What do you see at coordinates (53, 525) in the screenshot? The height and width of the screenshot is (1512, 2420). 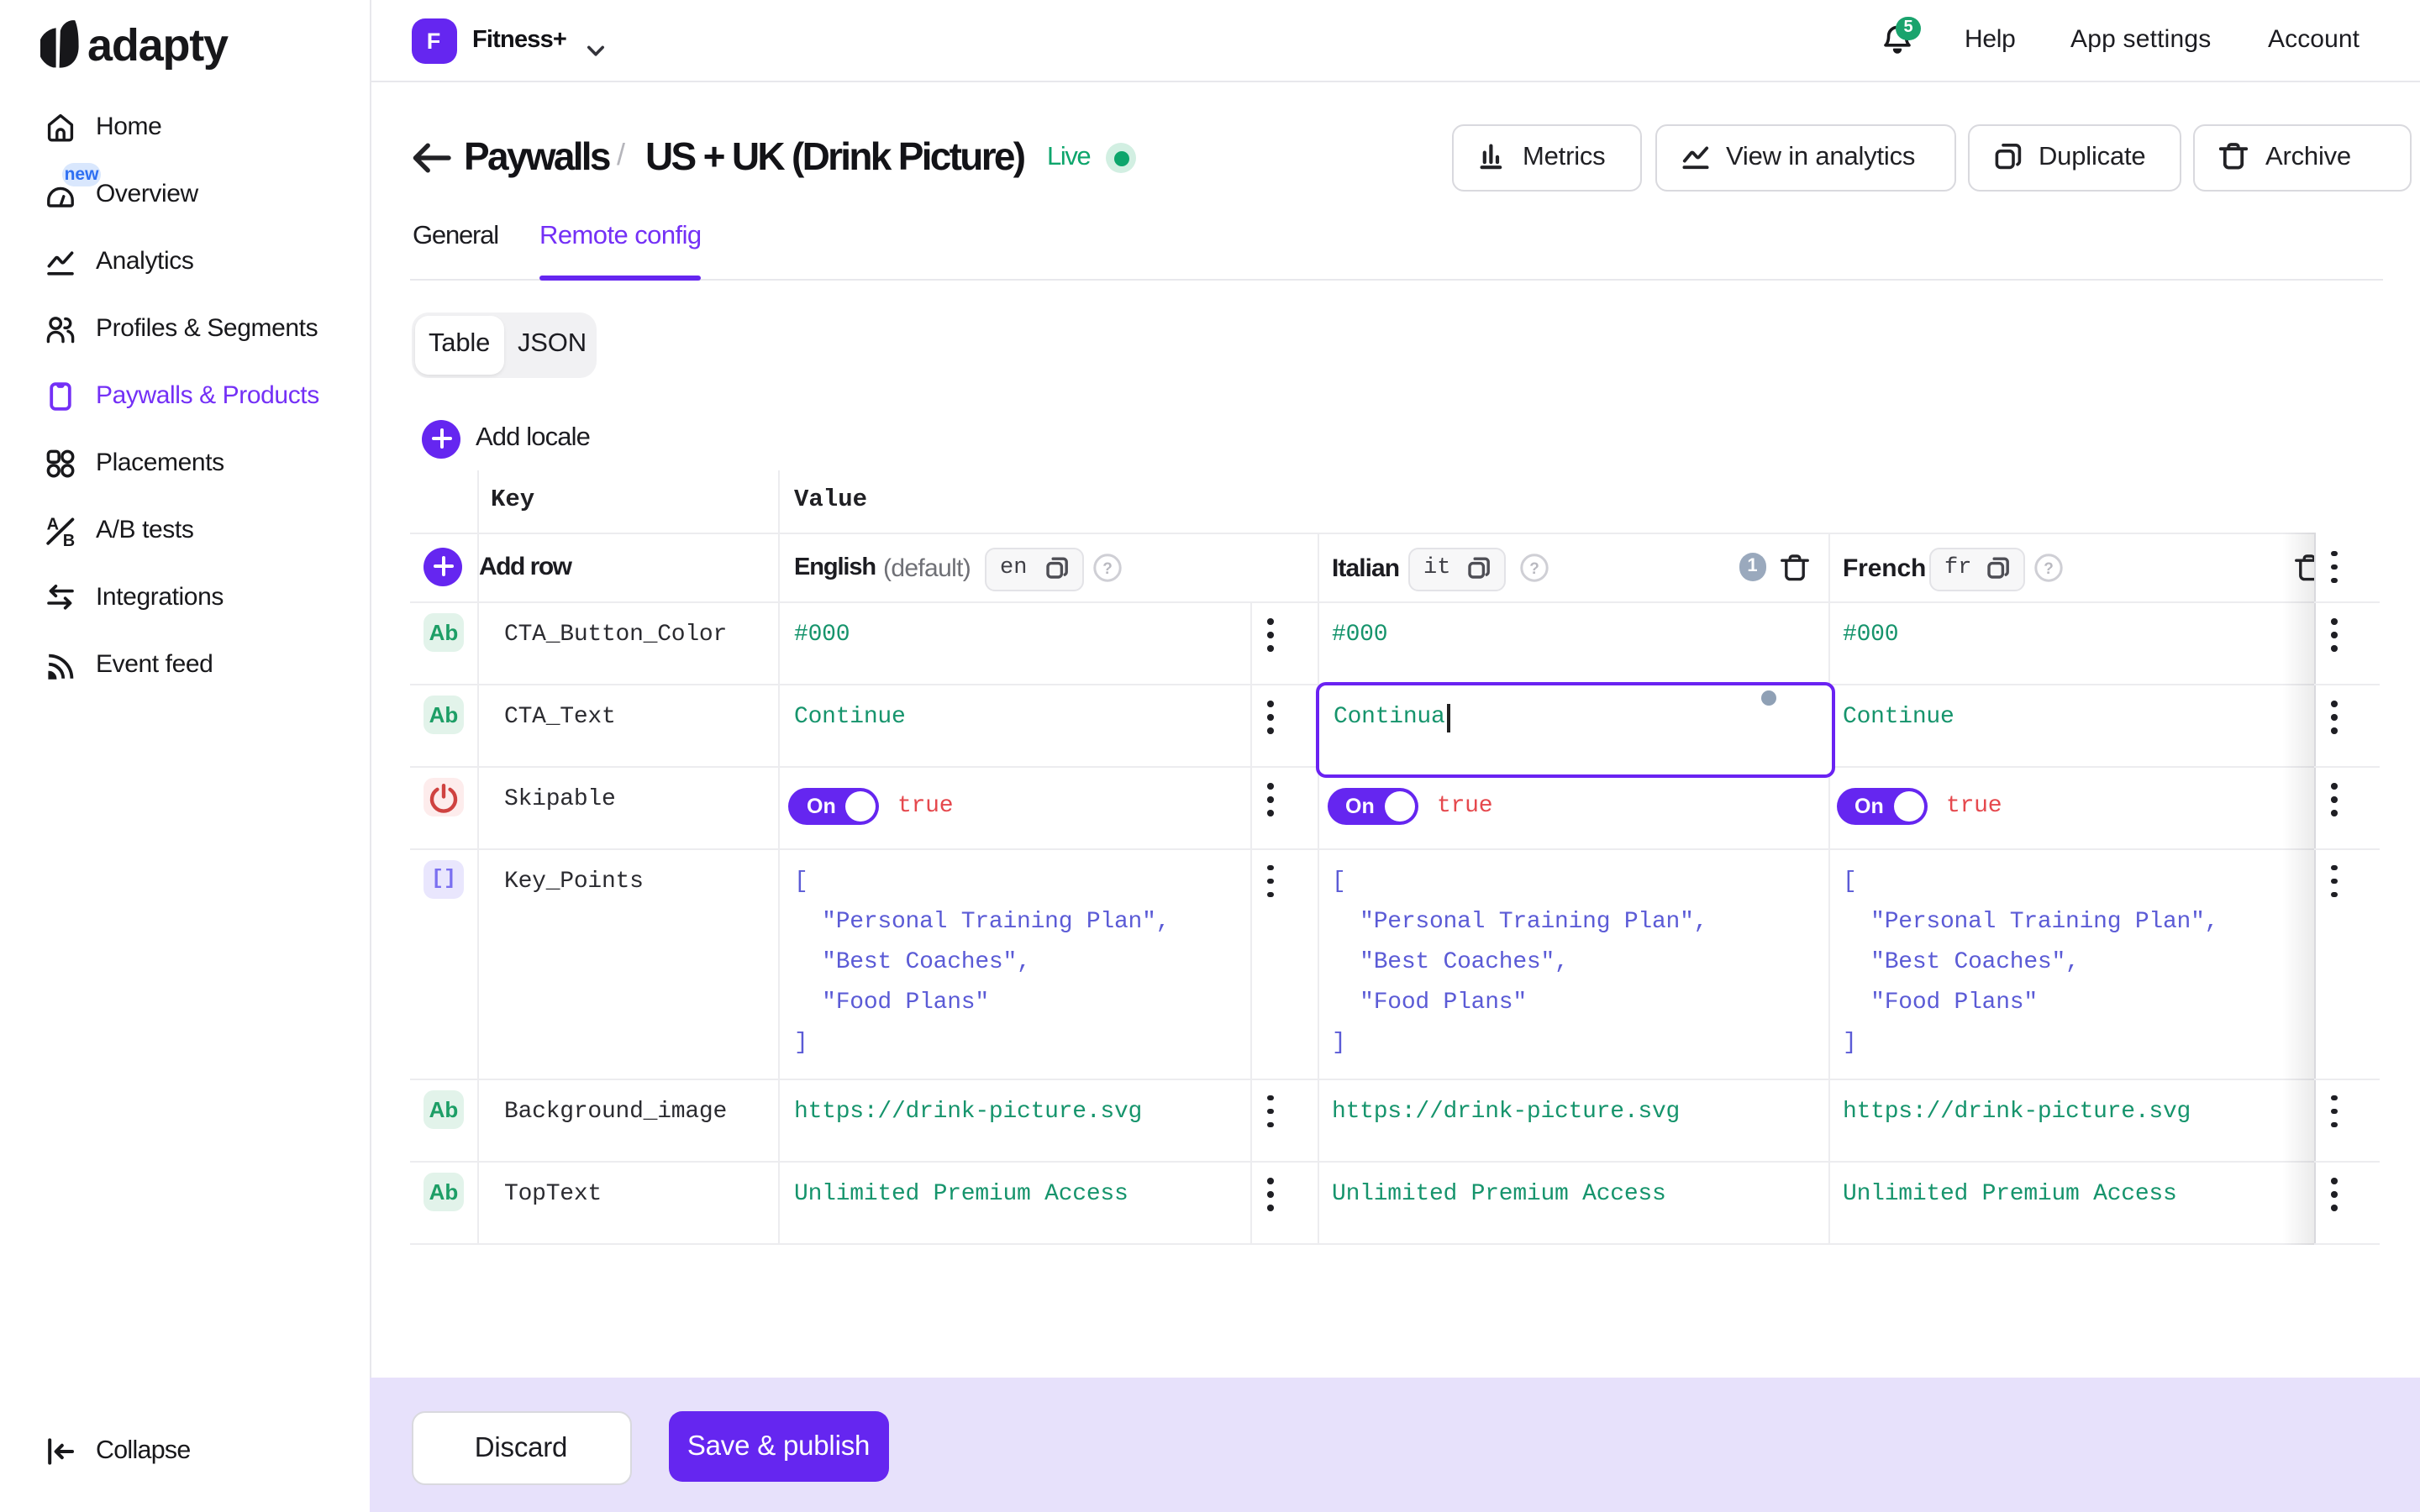 I see `svg-text: A` at bounding box center [53, 525].